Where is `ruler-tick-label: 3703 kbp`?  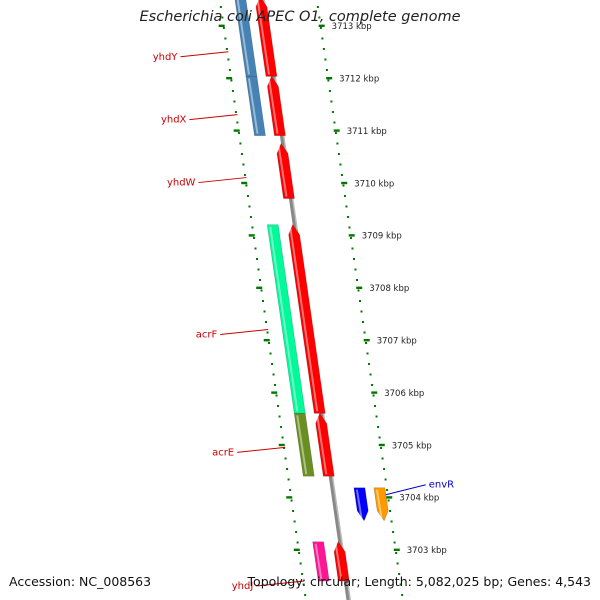 ruler-tick-label: 3703 kbp is located at coordinates (427, 551).